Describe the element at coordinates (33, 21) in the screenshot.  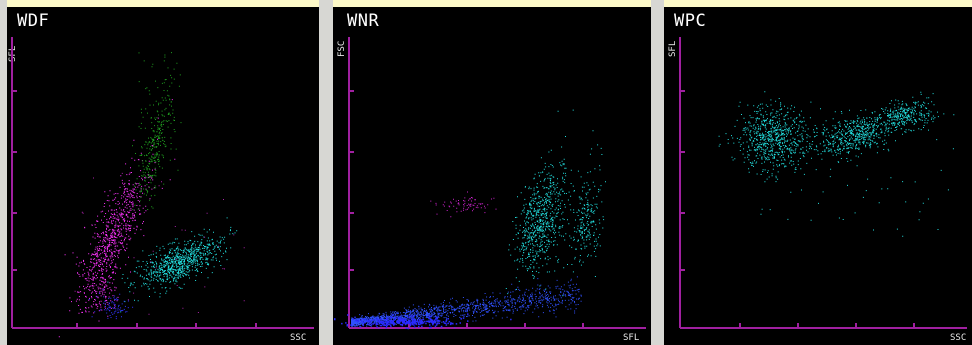
I see `wdf-title: WDF` at that location.